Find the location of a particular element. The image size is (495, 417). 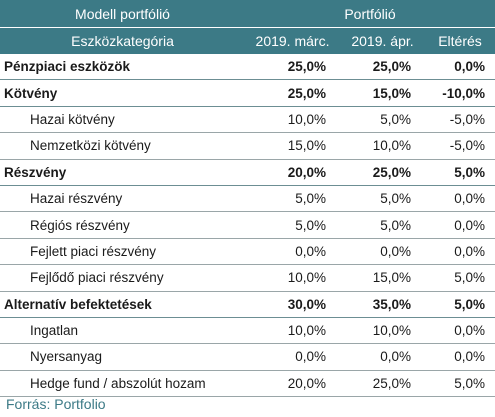

table-row: Ingatlan 10,0% 10,0% 0,0% is located at coordinates (247, 331).